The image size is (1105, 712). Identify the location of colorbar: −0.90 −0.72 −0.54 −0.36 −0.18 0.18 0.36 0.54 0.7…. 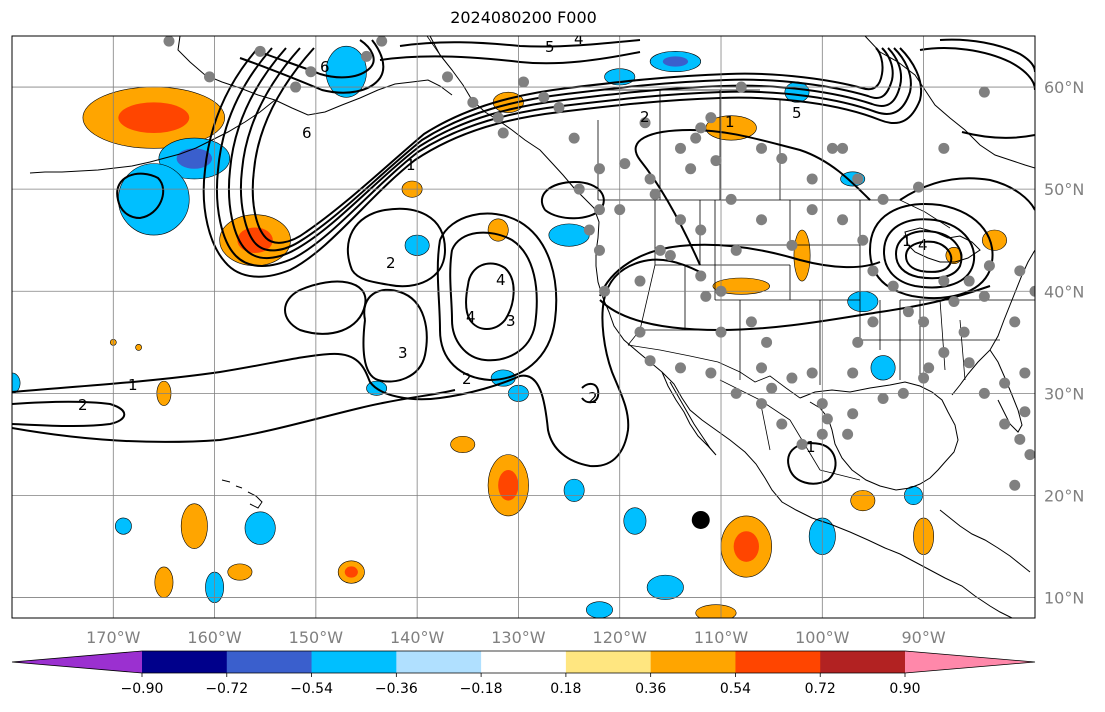
(523, 673).